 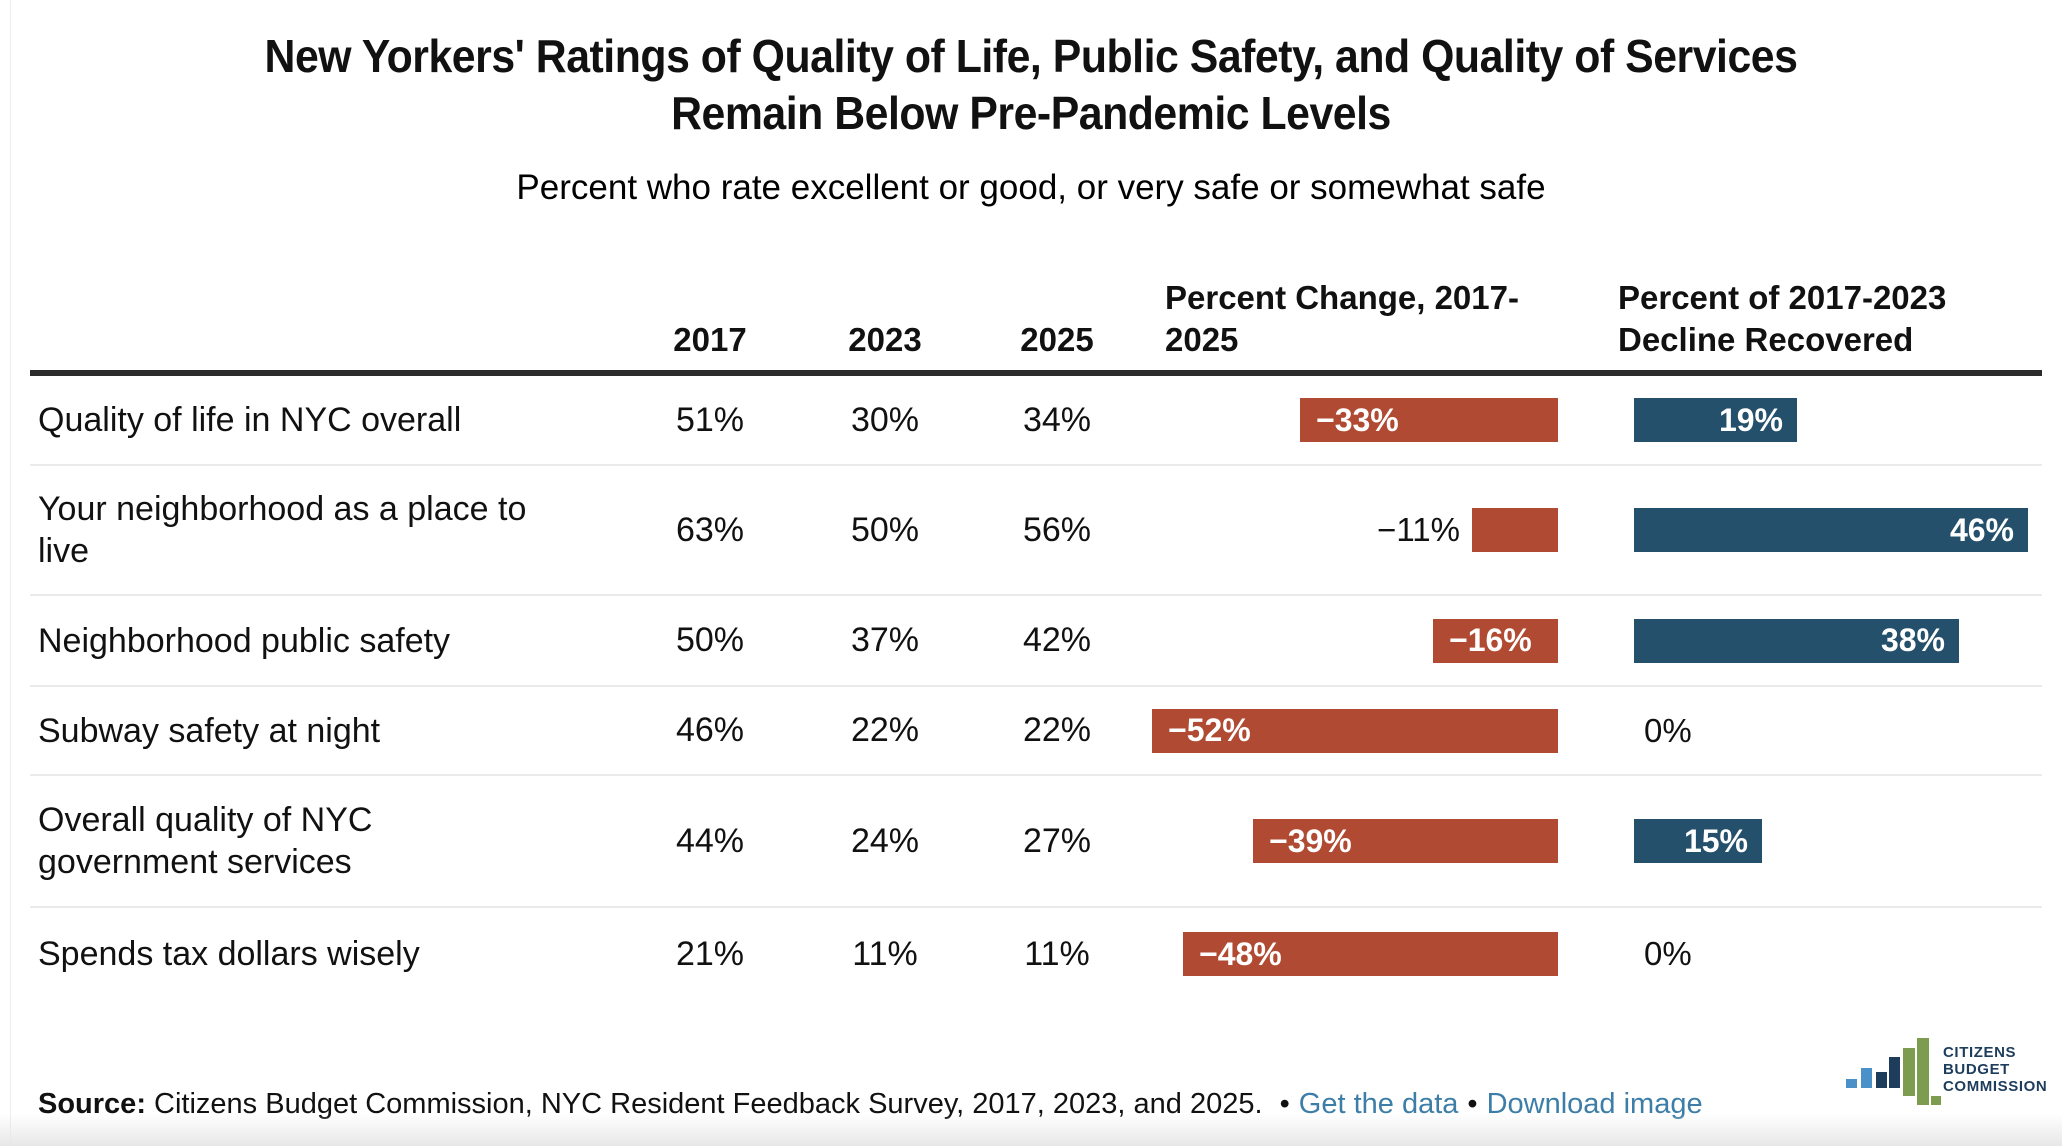 What do you see at coordinates (1715, 840) in the screenshot?
I see `decline-recovered-value: 15%` at bounding box center [1715, 840].